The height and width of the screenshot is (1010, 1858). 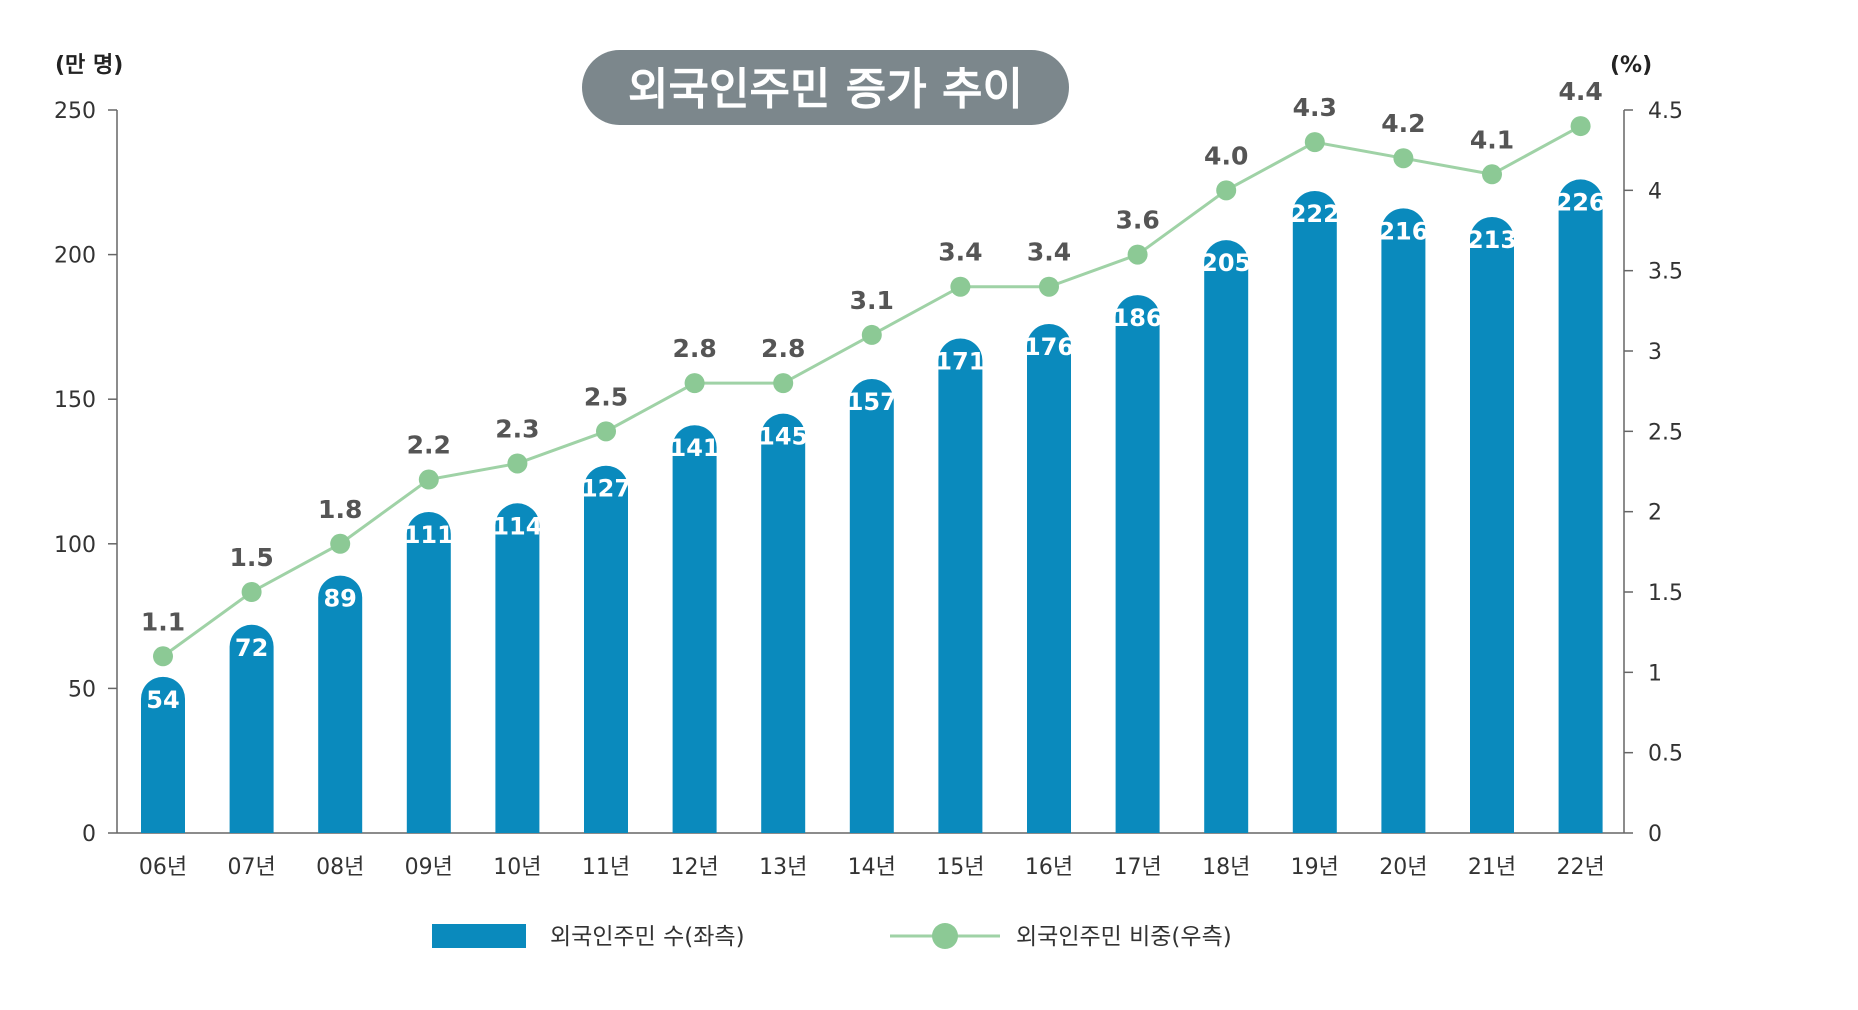 What do you see at coordinates (1655, 352) in the screenshot?
I see `right-tick-label: 3` at bounding box center [1655, 352].